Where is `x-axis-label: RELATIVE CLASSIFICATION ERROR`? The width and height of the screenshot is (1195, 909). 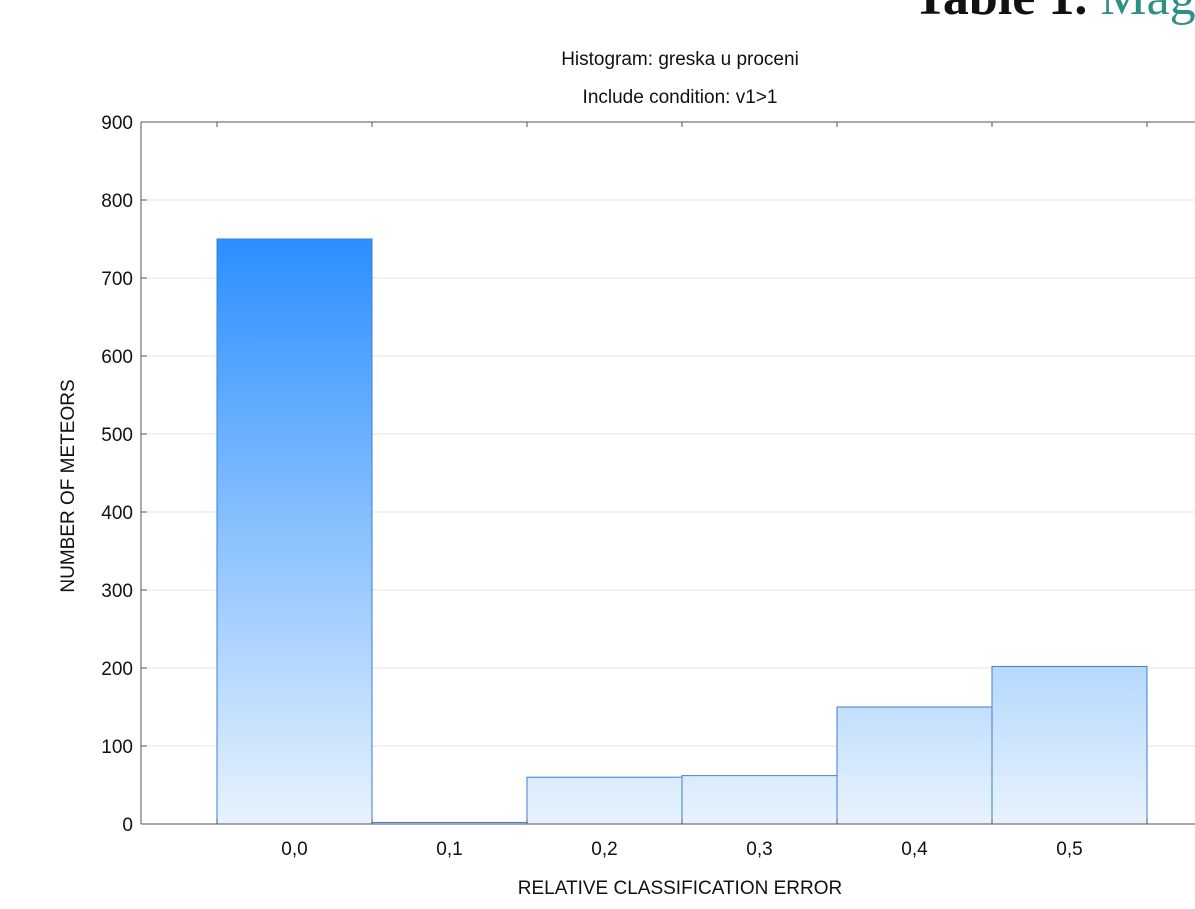 x-axis-label: RELATIVE CLASSIFICATION ERROR is located at coordinates (680, 888).